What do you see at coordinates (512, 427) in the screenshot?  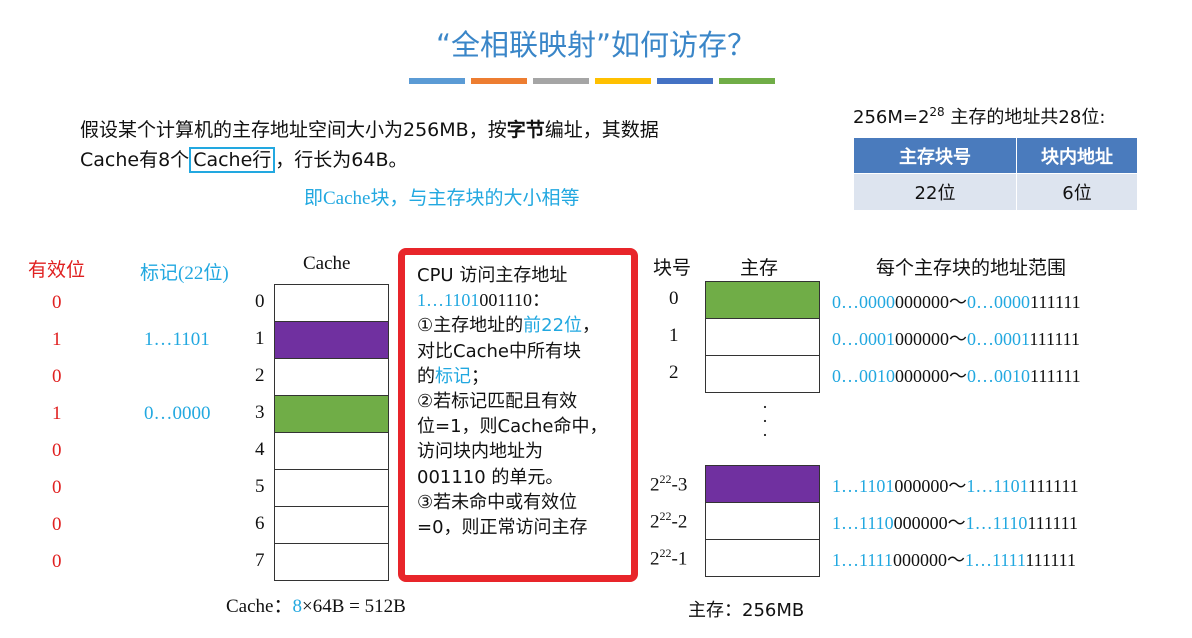 I see `cpu-line-7: 位=1，则Cache命中，` at bounding box center [512, 427].